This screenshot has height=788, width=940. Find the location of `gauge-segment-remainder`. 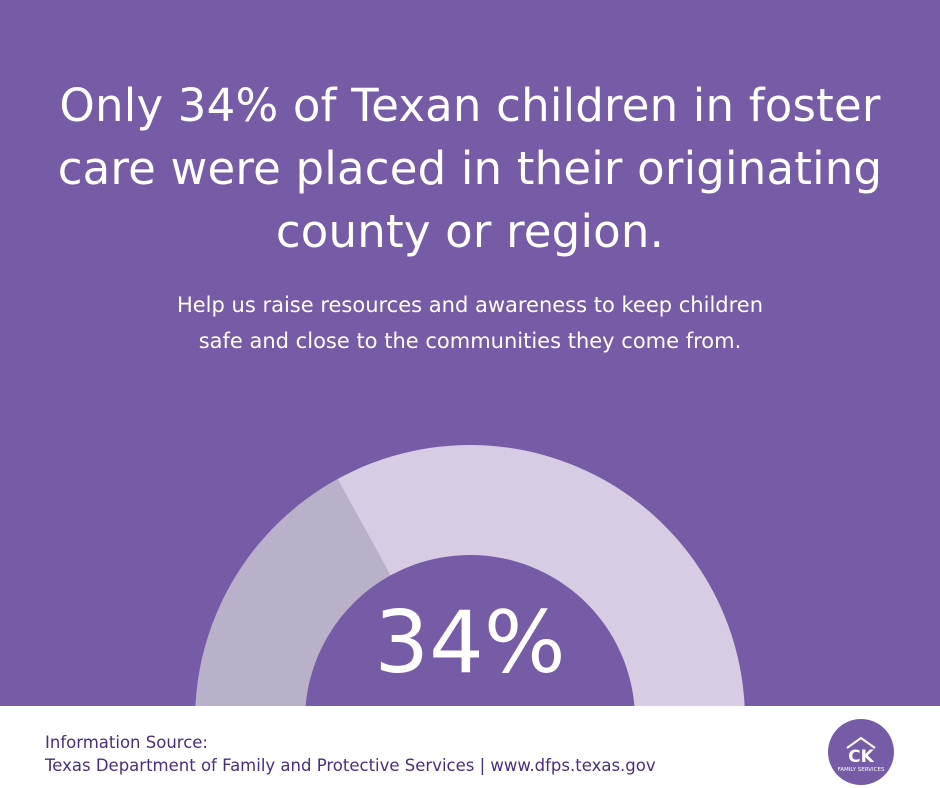

gauge-segment-remainder is located at coordinates (541, 575).